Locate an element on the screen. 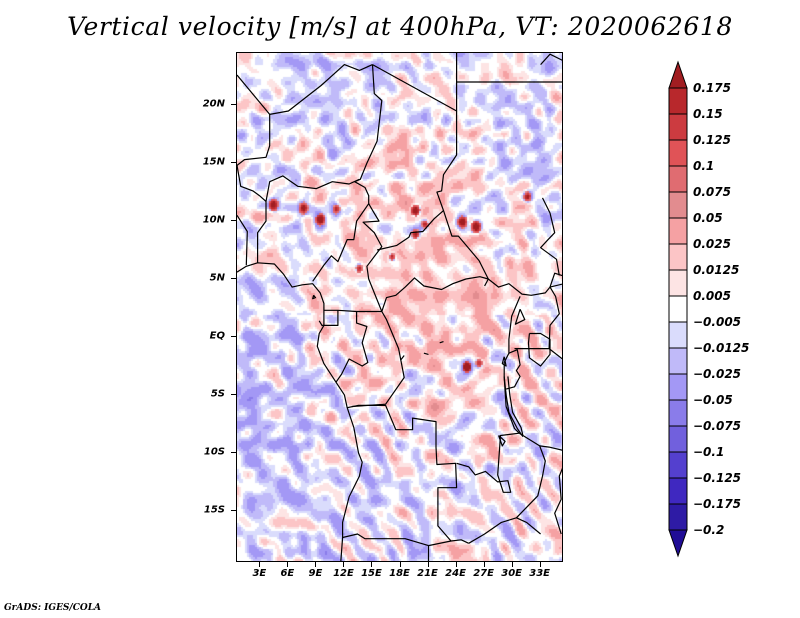 This screenshot has height=618, width=800. colorbar-level-label: −0.2 is located at coordinates (709, 530).